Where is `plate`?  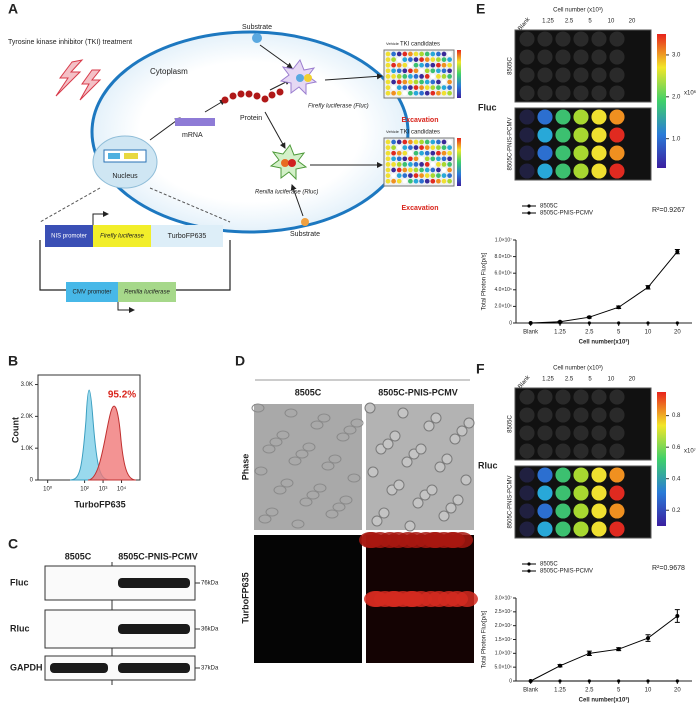
plate is located at coordinates (419, 162).